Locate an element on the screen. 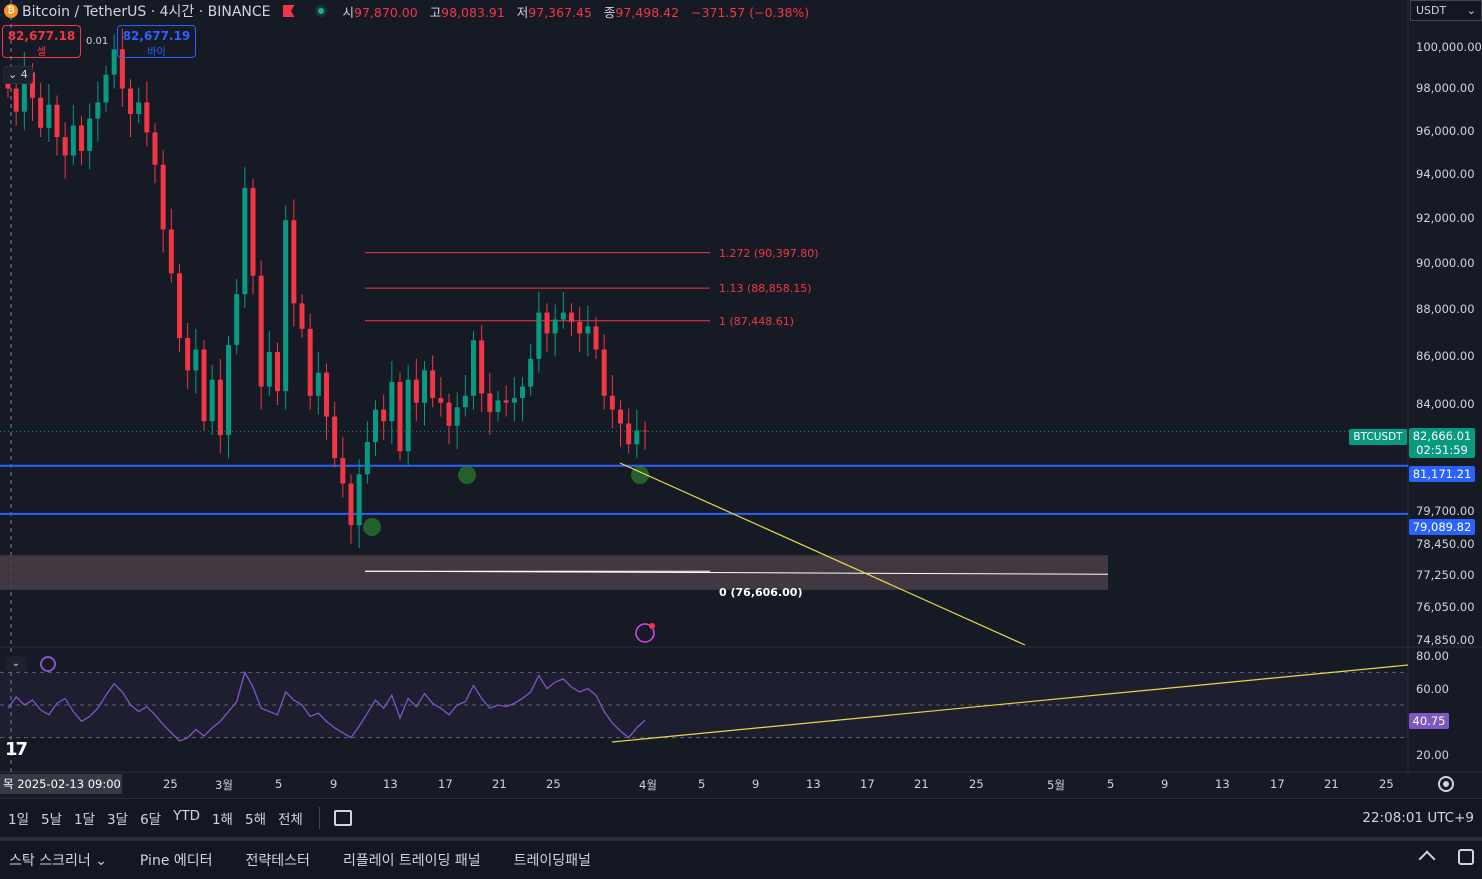 This screenshot has width=1482, height=879. tab-strategy-tester: 전략테스터 is located at coordinates (277, 861).